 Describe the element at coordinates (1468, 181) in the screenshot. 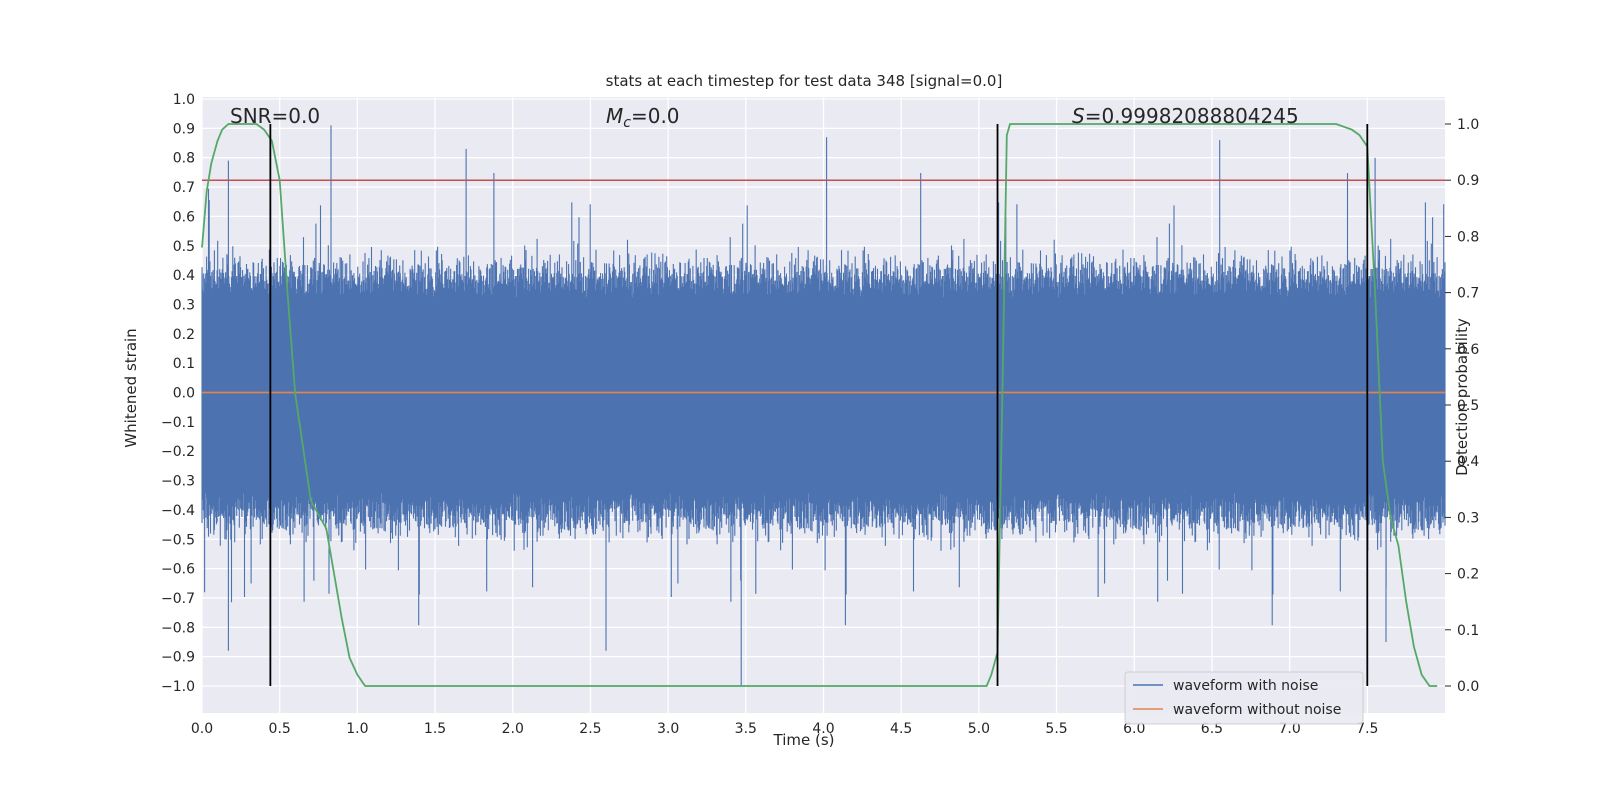

I see `y2-tick-label: 0.9` at that location.